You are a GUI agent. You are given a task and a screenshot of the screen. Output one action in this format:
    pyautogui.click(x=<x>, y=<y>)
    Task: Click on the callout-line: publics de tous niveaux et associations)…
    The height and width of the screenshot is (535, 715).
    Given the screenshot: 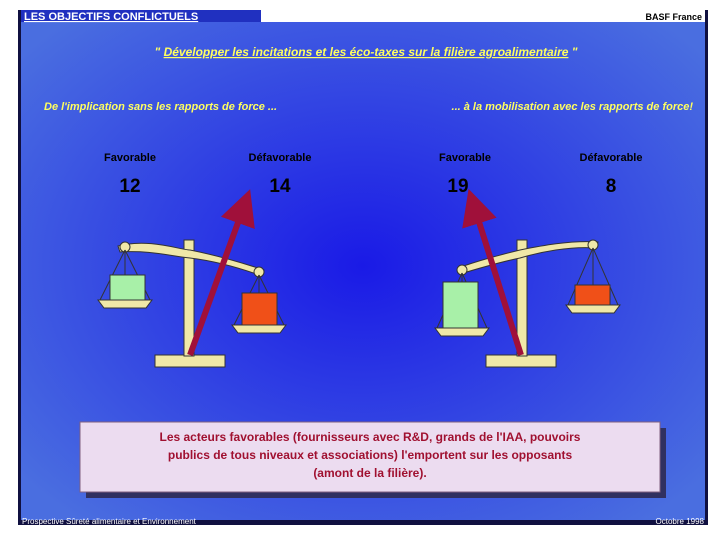 What is the action you would take?
    pyautogui.click(x=370, y=455)
    